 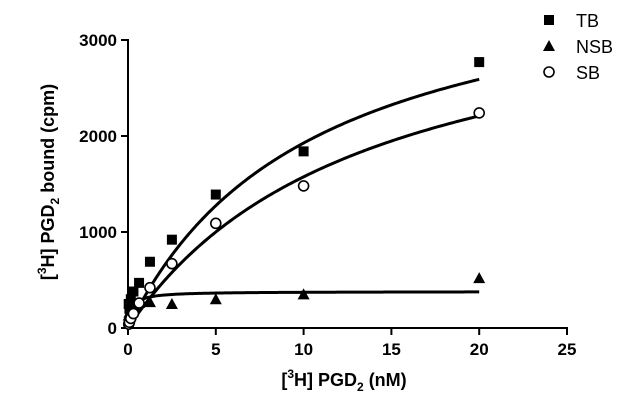 I want to click on legend-item-tb: TB, so click(x=571, y=21).